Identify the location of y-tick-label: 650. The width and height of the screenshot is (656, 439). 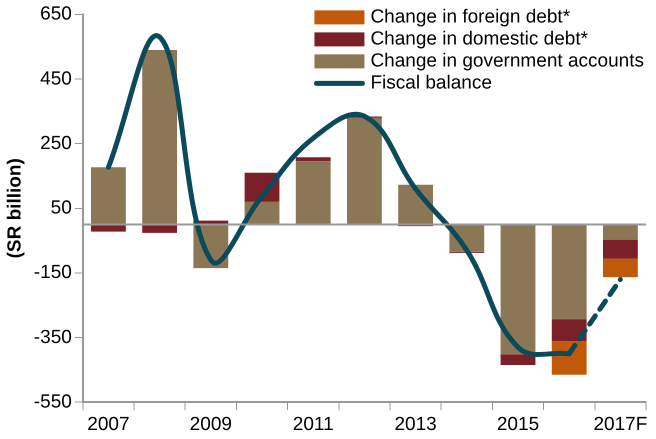
(56, 14).